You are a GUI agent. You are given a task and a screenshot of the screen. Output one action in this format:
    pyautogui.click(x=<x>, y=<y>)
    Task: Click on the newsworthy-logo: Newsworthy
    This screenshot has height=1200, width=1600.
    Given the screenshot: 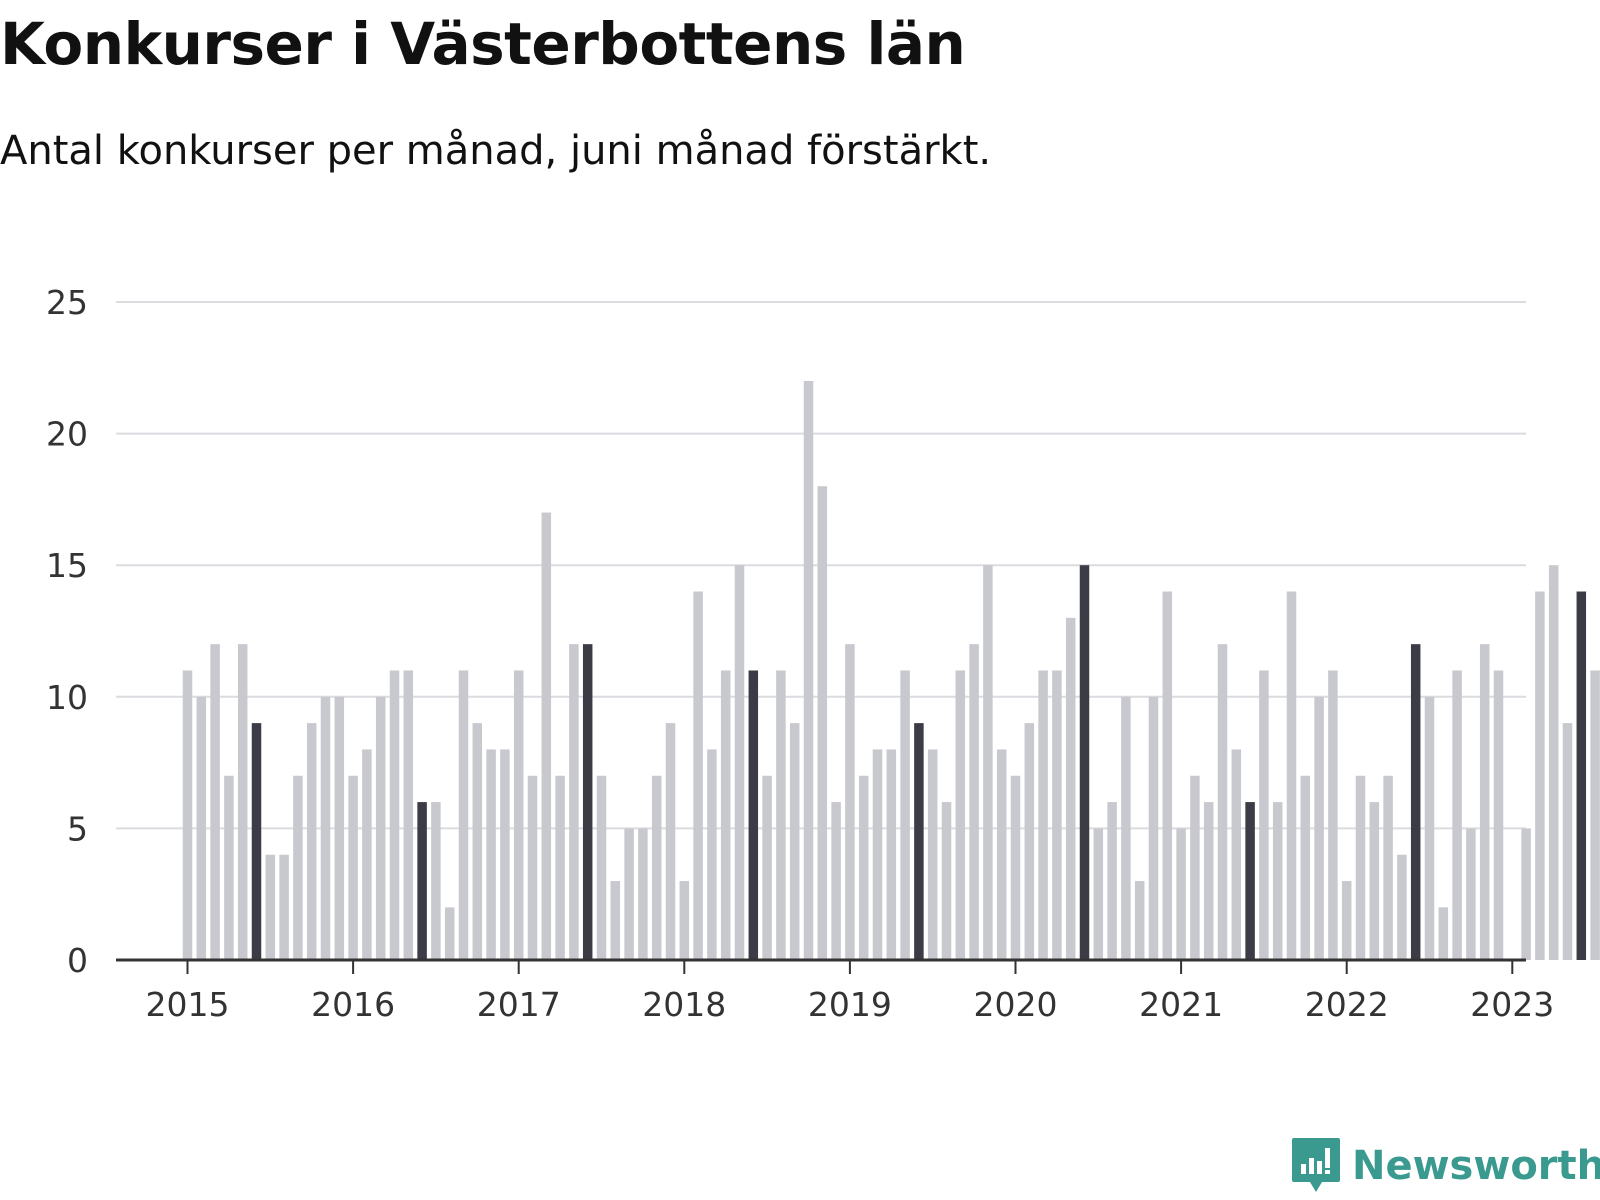 What is the action you would take?
    pyautogui.click(x=1445, y=1166)
    